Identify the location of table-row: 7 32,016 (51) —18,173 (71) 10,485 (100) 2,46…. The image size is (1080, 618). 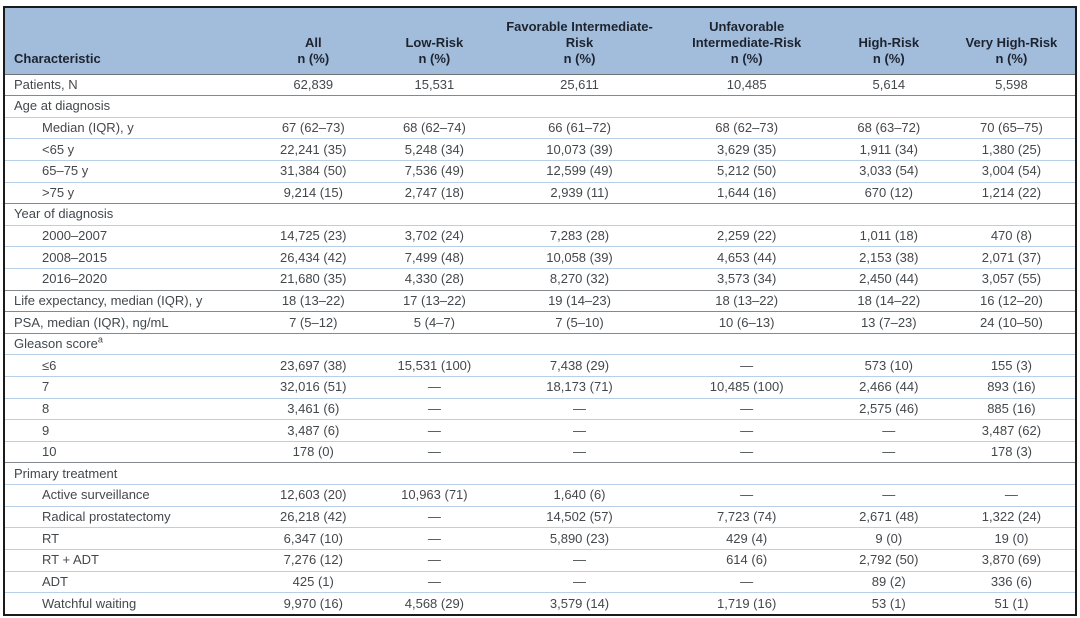
(540, 387).